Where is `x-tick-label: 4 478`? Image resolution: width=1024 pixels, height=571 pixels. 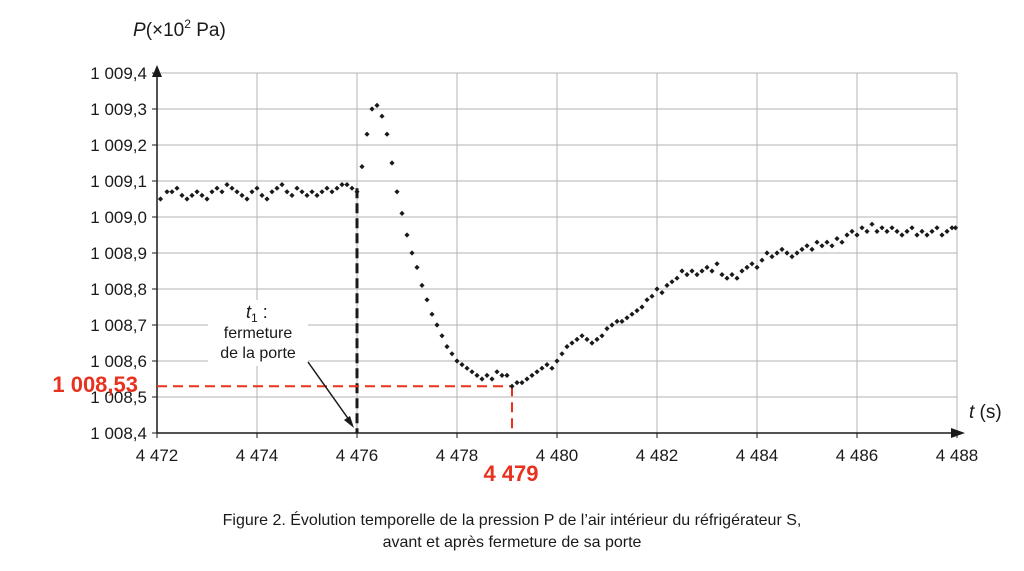 x-tick-label: 4 478 is located at coordinates (457, 455).